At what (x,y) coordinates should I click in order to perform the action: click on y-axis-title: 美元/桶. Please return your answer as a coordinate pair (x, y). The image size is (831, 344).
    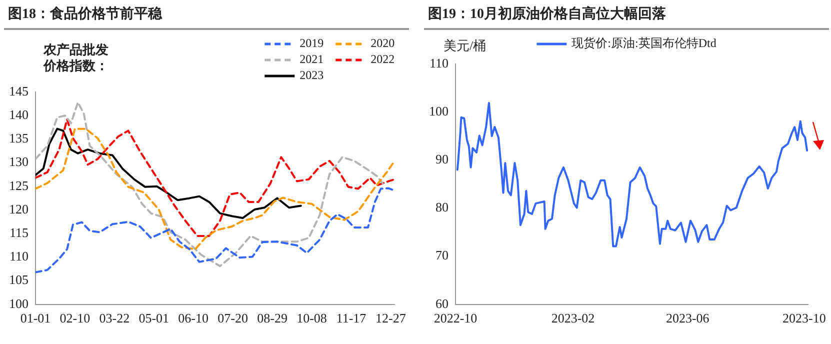
    Looking at the image, I should click on (465, 45).